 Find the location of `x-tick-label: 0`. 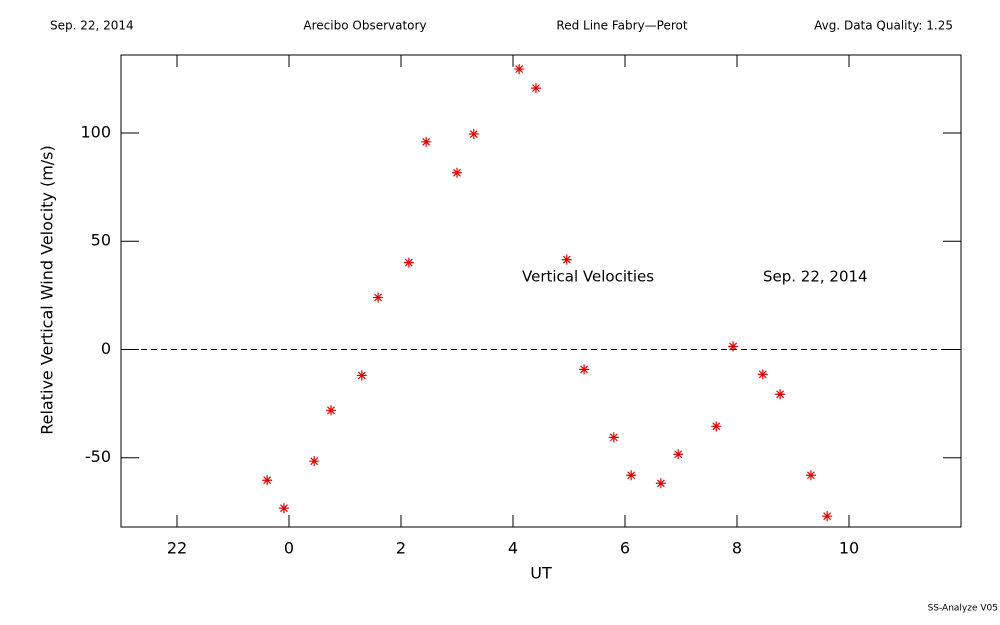

x-tick-label: 0 is located at coordinates (289, 548).